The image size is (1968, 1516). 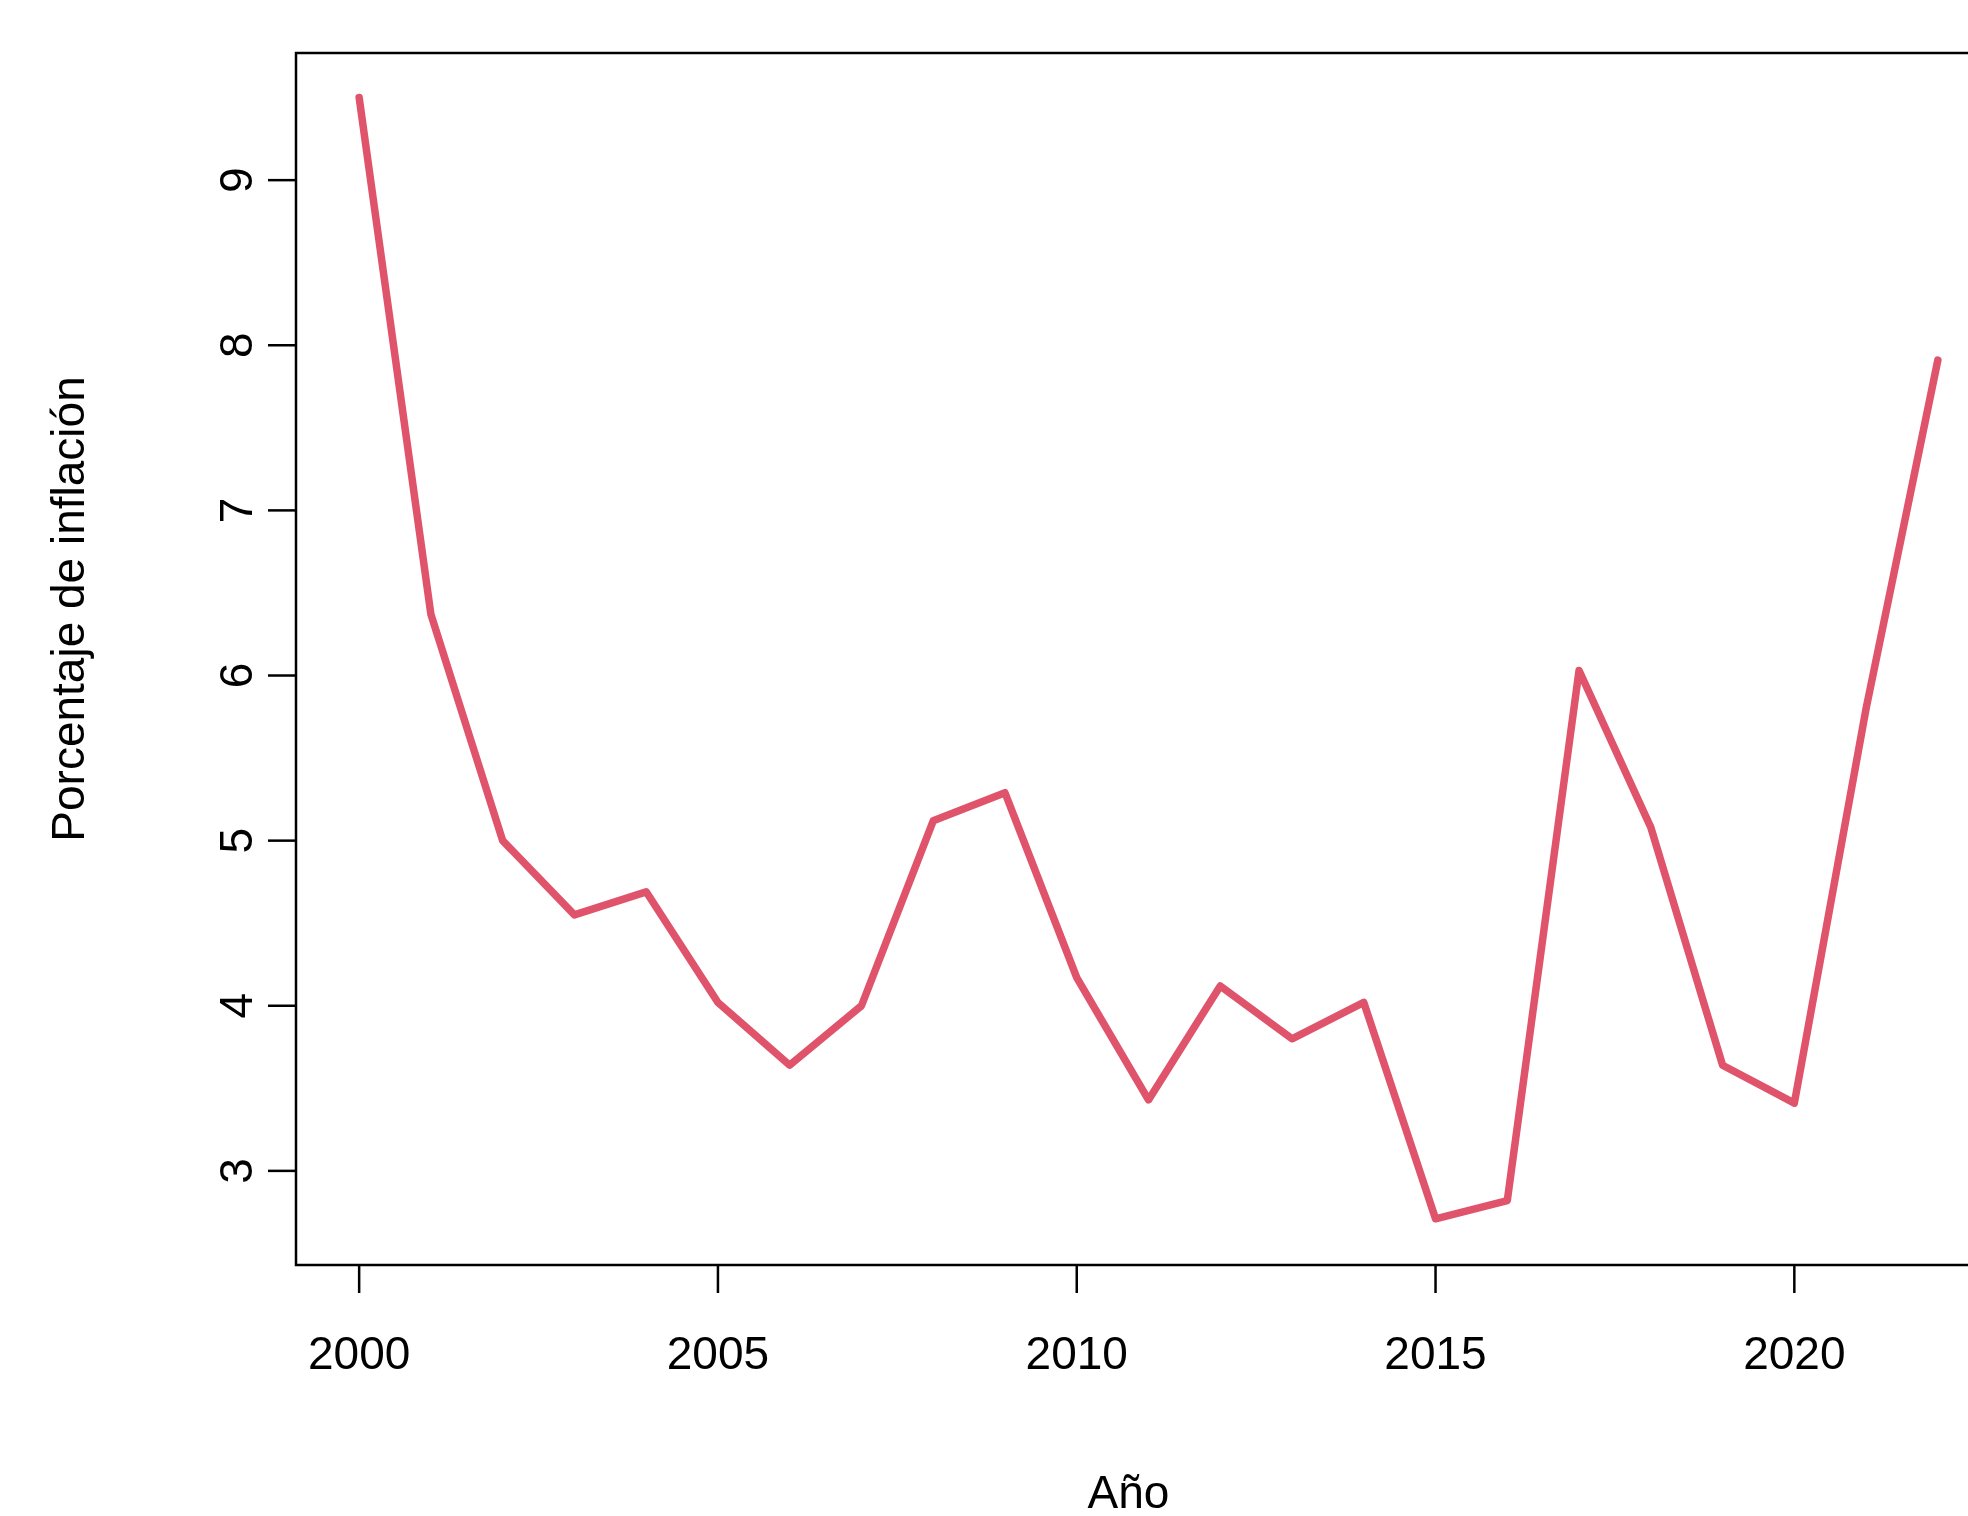 I want to click on y-tick-label: 8, so click(x=236, y=345).